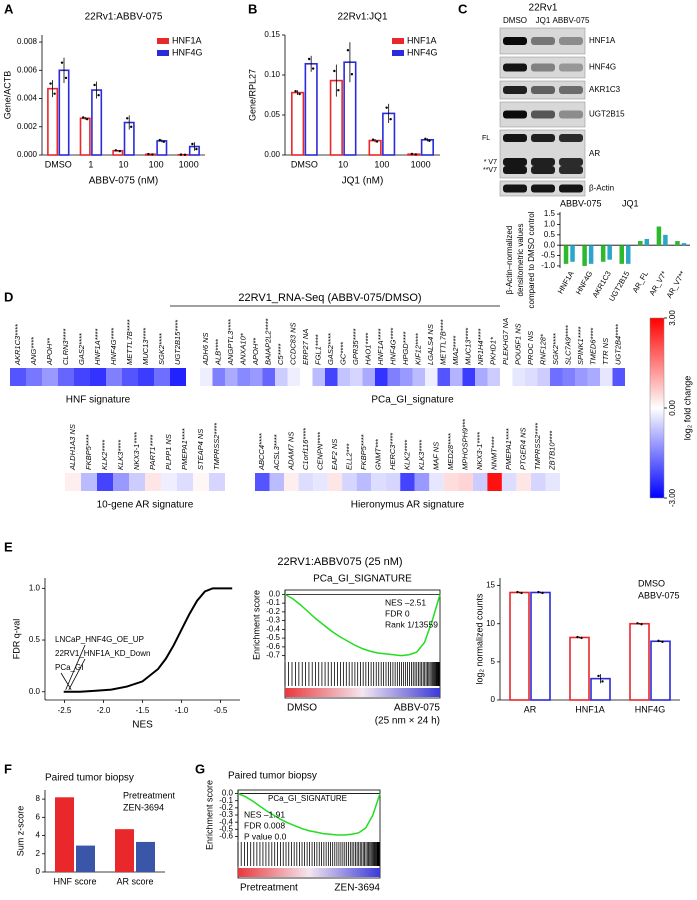 Image resolution: width=697 pixels, height=900 pixels. I want to click on protein-label: AKR1C3, so click(605, 89).